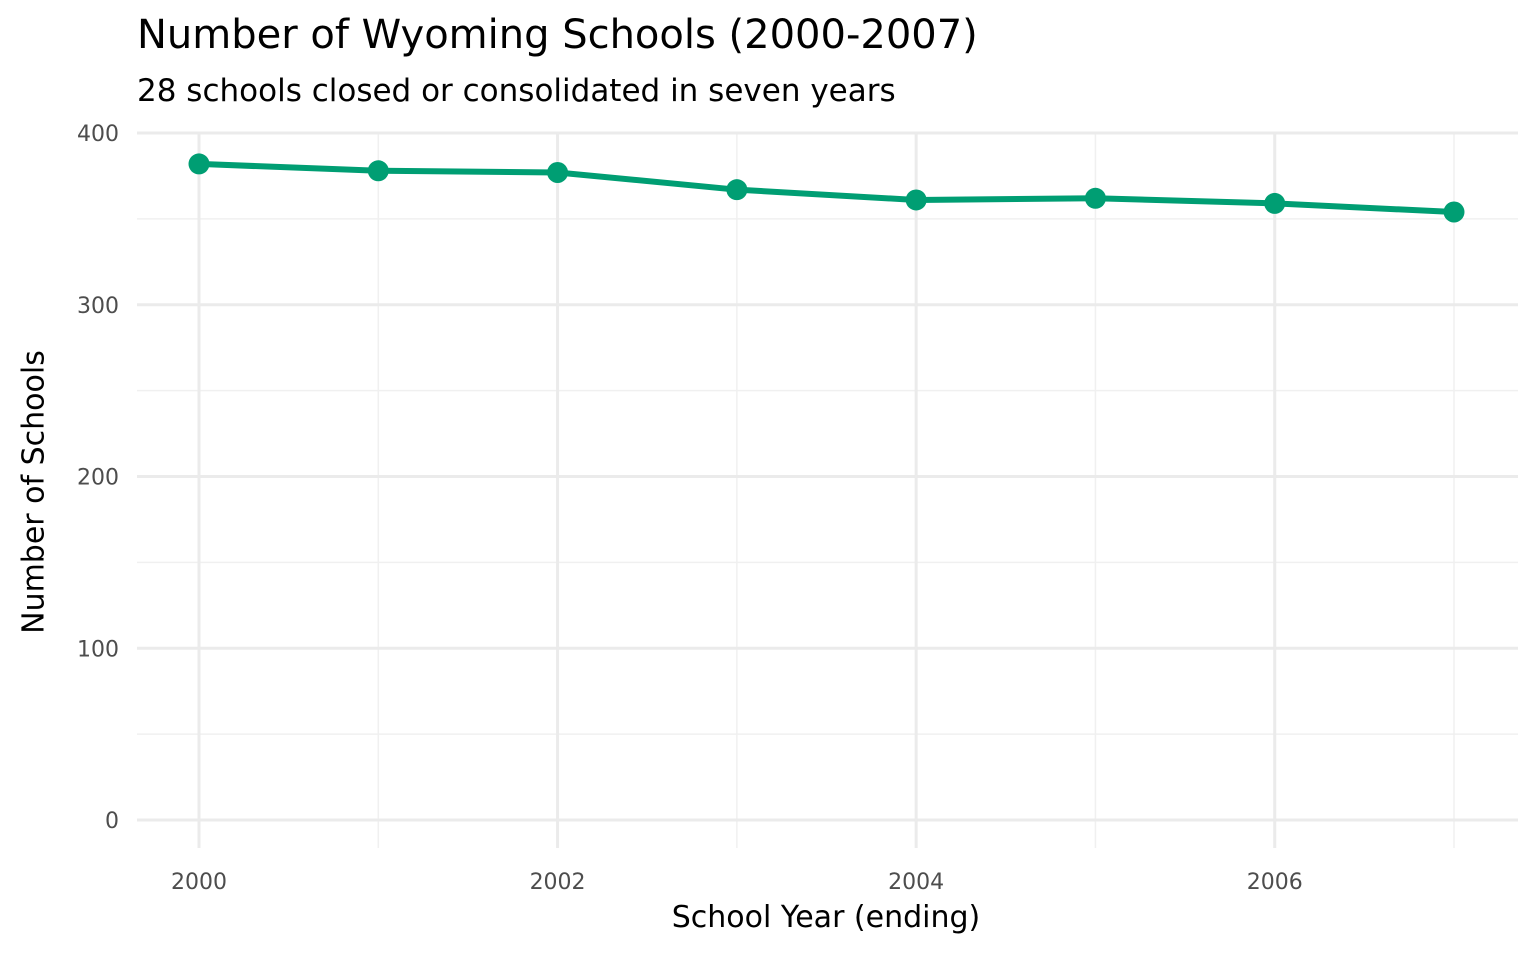  I want to click on y-tick-label: 200, so click(98, 478).